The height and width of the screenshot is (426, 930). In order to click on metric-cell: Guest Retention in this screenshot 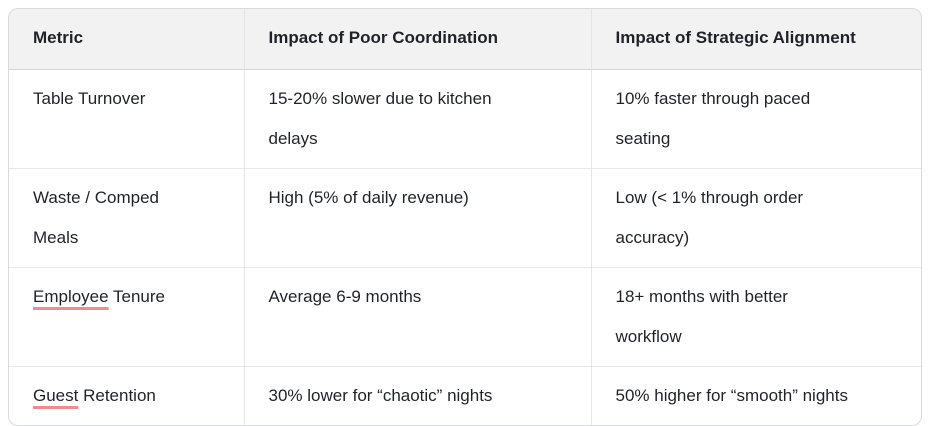, I will do `click(127, 395)`.